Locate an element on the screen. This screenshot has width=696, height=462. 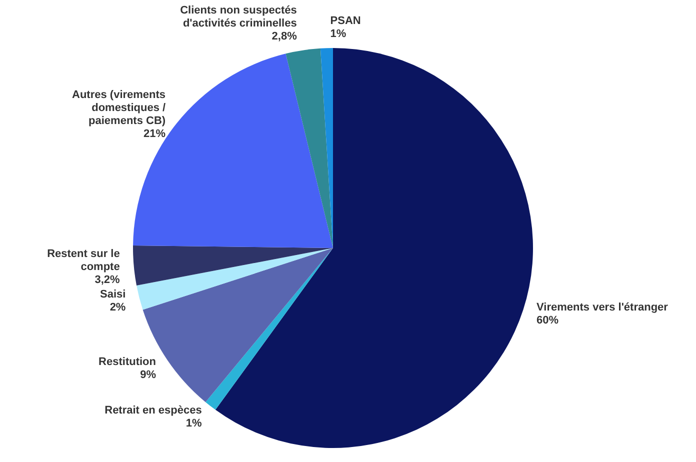
slice-label: Clients non suspectés d'activités criminelles is located at coordinates (238, 17).